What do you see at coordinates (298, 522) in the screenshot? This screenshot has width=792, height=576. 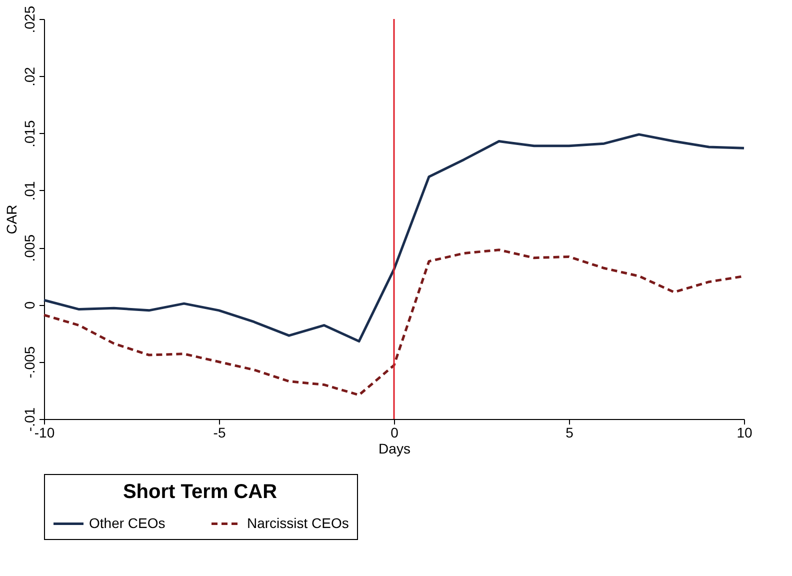 I see `legend-label: Narcissist CEOs` at bounding box center [298, 522].